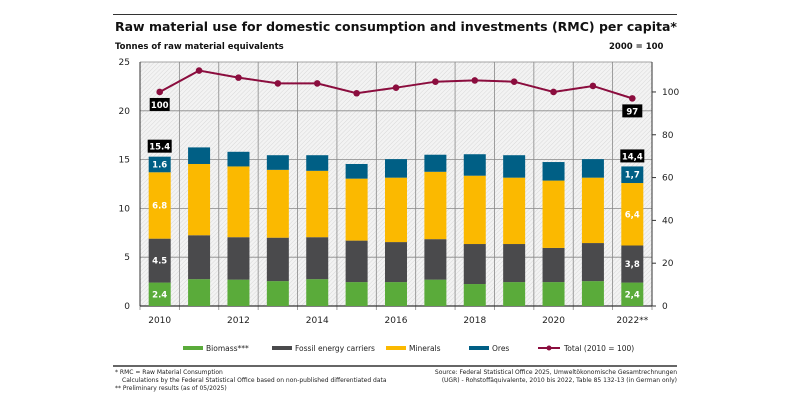  I want to click on data-label: 4.5, so click(159, 262).